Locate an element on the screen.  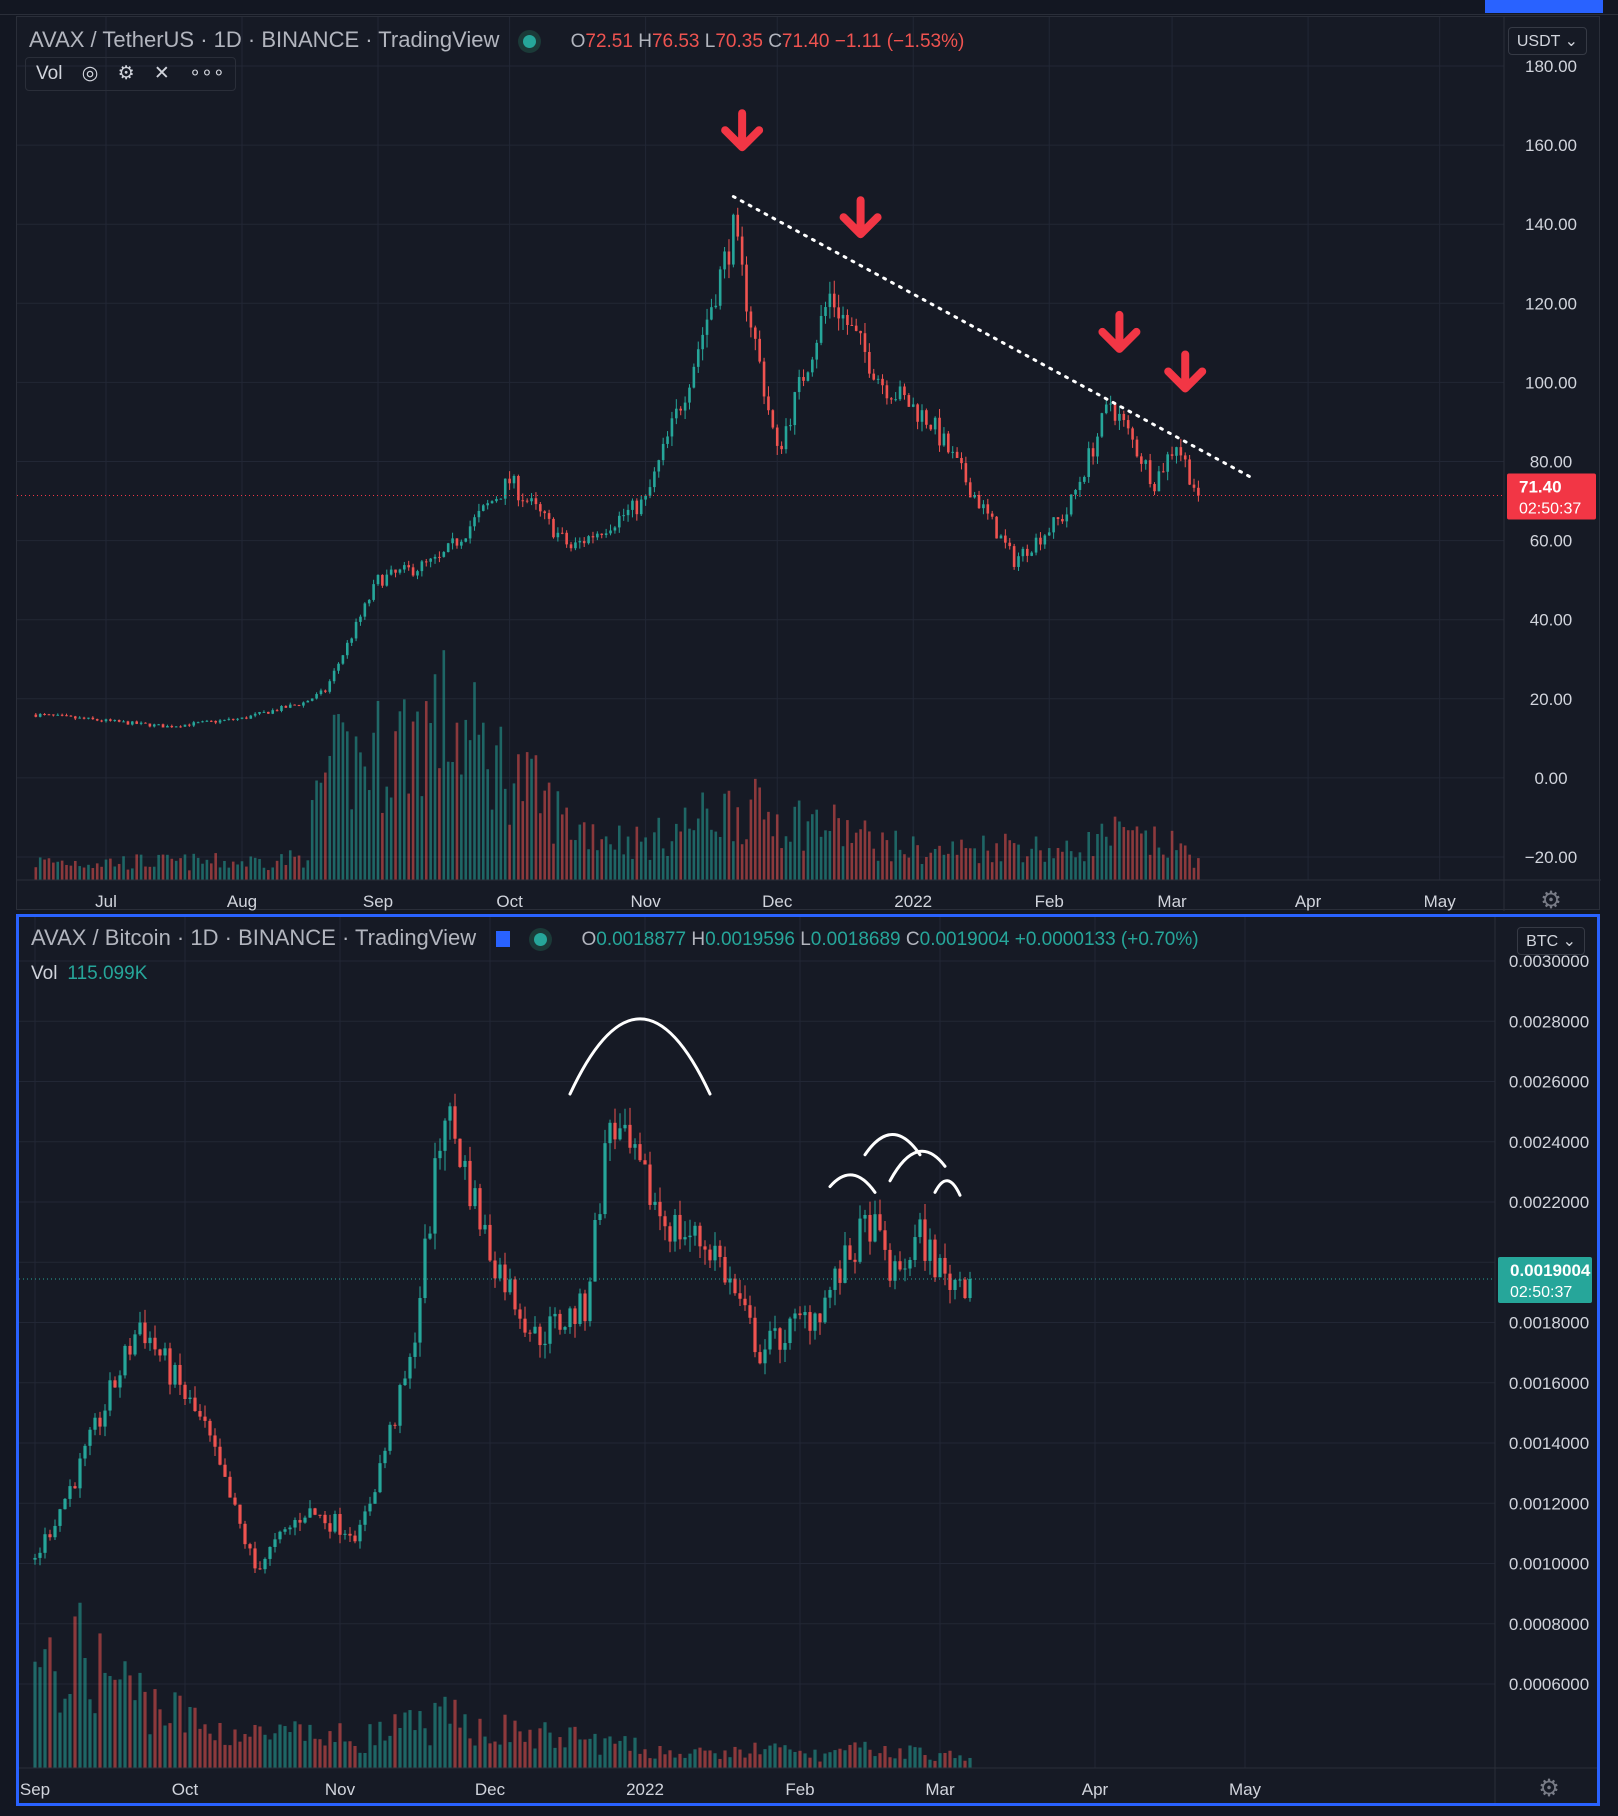
last-price-badge is located at coordinates (1551, 496).